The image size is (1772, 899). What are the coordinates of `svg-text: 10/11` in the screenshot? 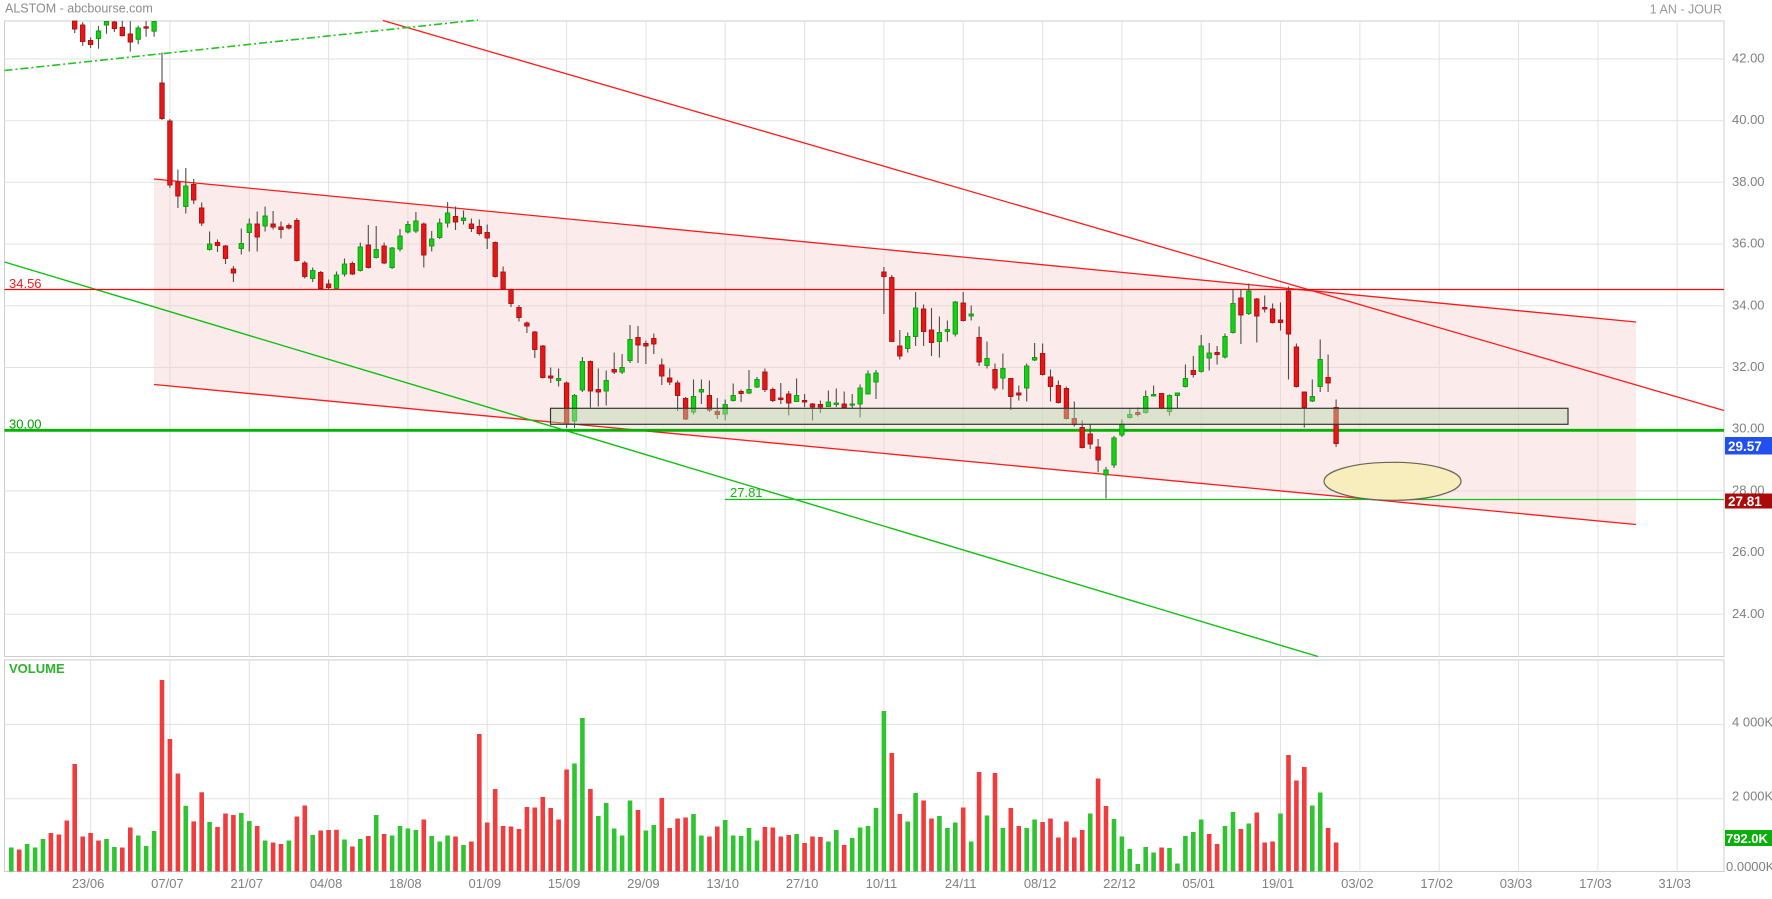 It's located at (882, 883).